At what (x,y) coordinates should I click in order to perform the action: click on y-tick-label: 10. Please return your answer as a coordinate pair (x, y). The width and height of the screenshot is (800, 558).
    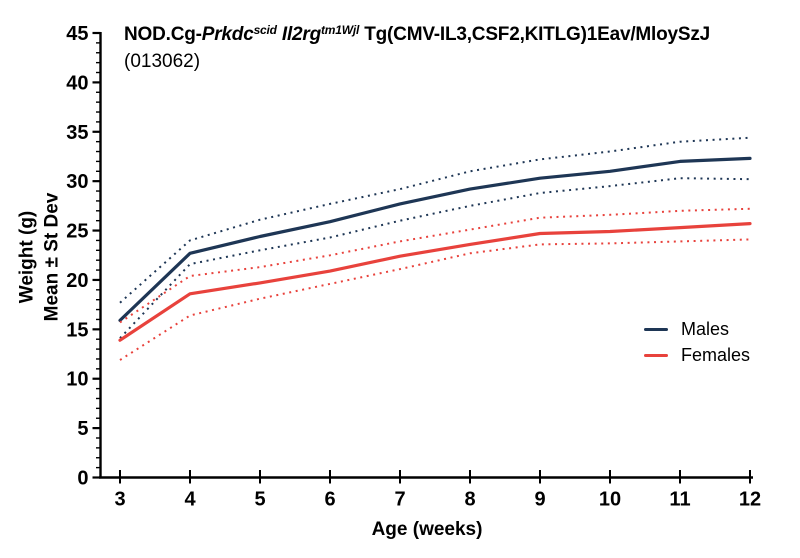
    Looking at the image, I should click on (77, 380).